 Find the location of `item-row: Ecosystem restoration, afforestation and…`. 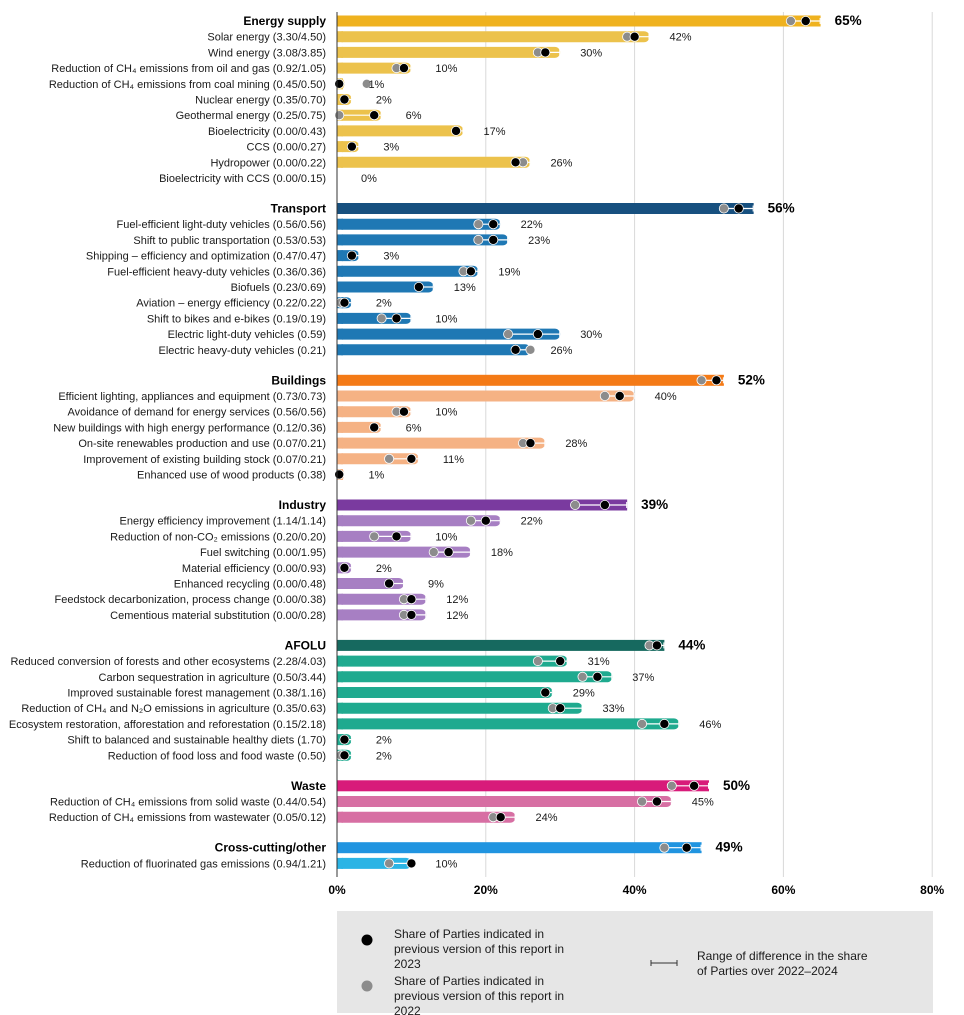

item-row: Ecosystem restoration, afforestation and… is located at coordinates (365, 724).